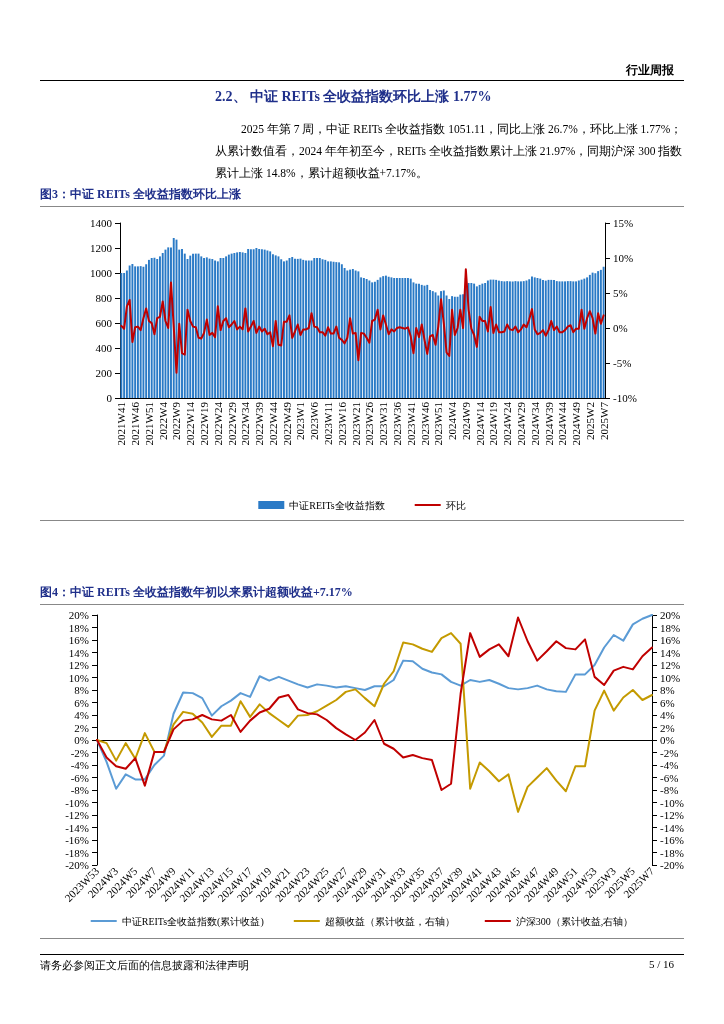  Describe the element at coordinates (650, 70) in the screenshot. I see `text: 行业周报` at that location.